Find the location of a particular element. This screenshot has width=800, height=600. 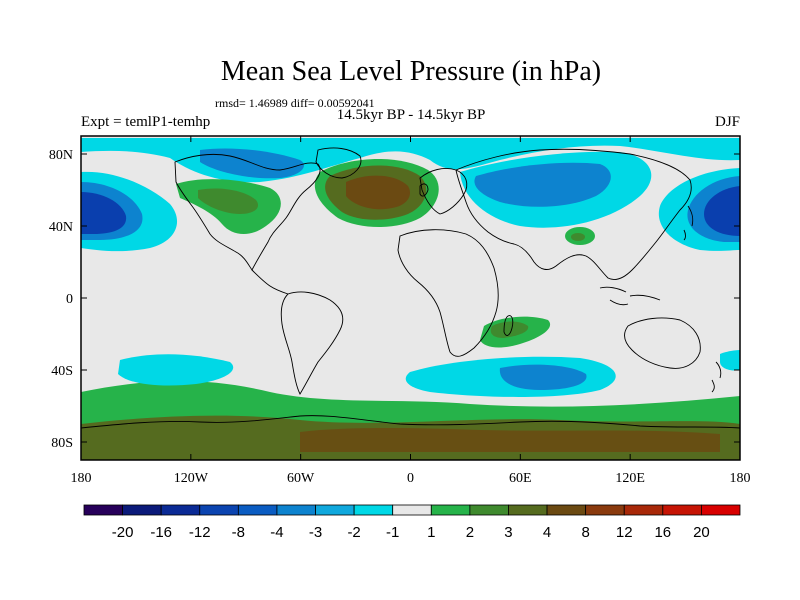

coast-asia is located at coordinates (573, 214).